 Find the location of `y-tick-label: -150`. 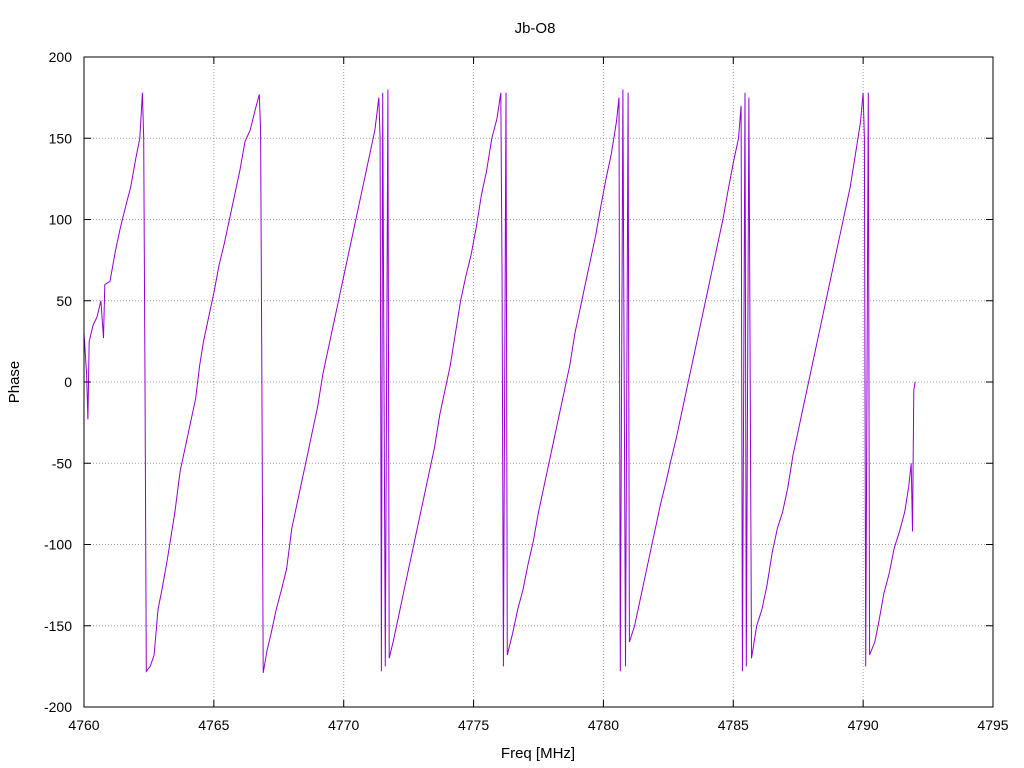

y-tick-label: -150 is located at coordinates (58, 626).